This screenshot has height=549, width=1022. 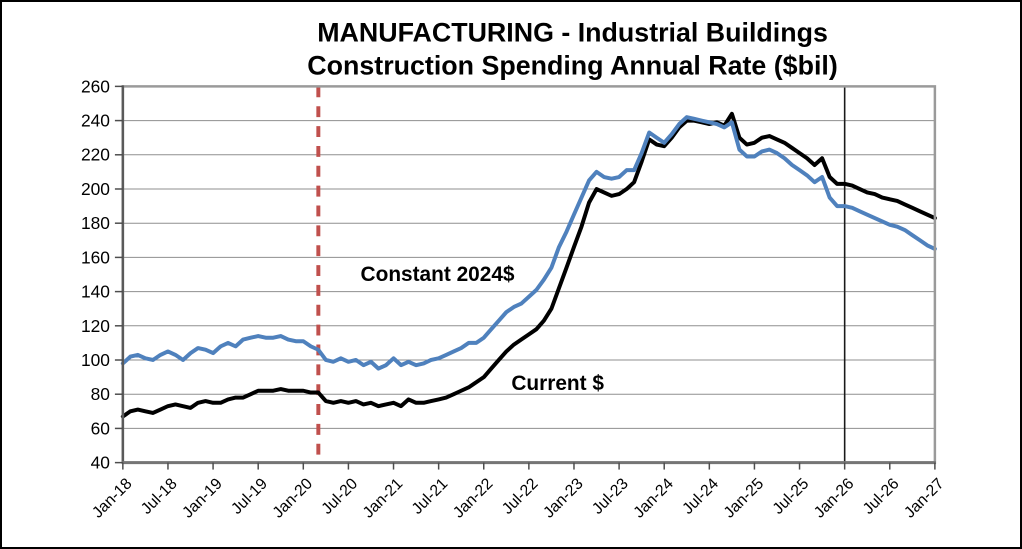 I want to click on y-axis-label: 60, so click(x=100, y=428).